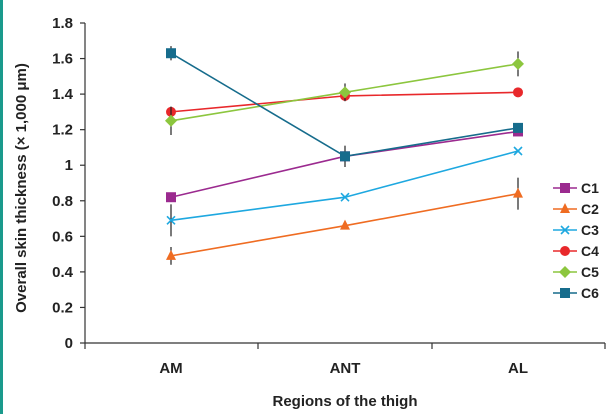  Describe the element at coordinates (590, 230) in the screenshot. I see `legend-label: C3` at that location.